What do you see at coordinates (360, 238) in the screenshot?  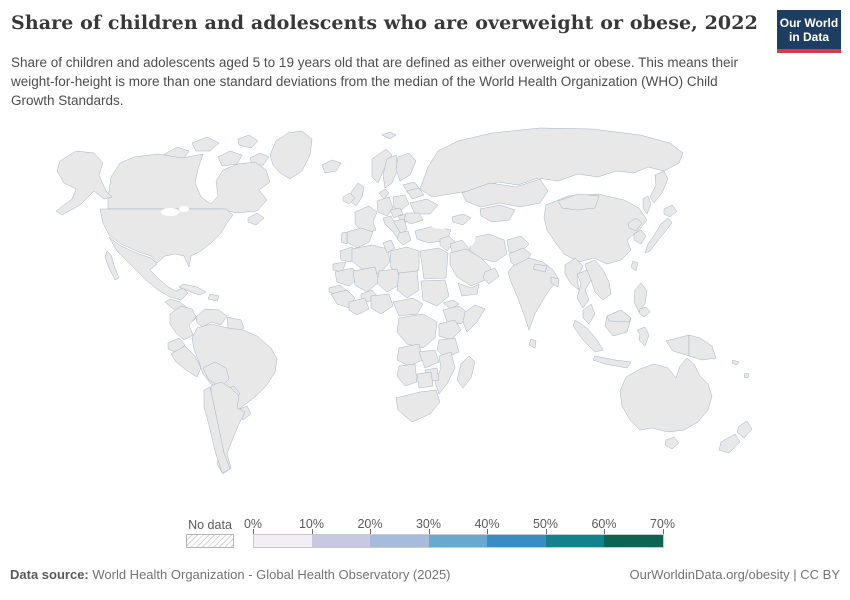 I see `country-spain` at bounding box center [360, 238].